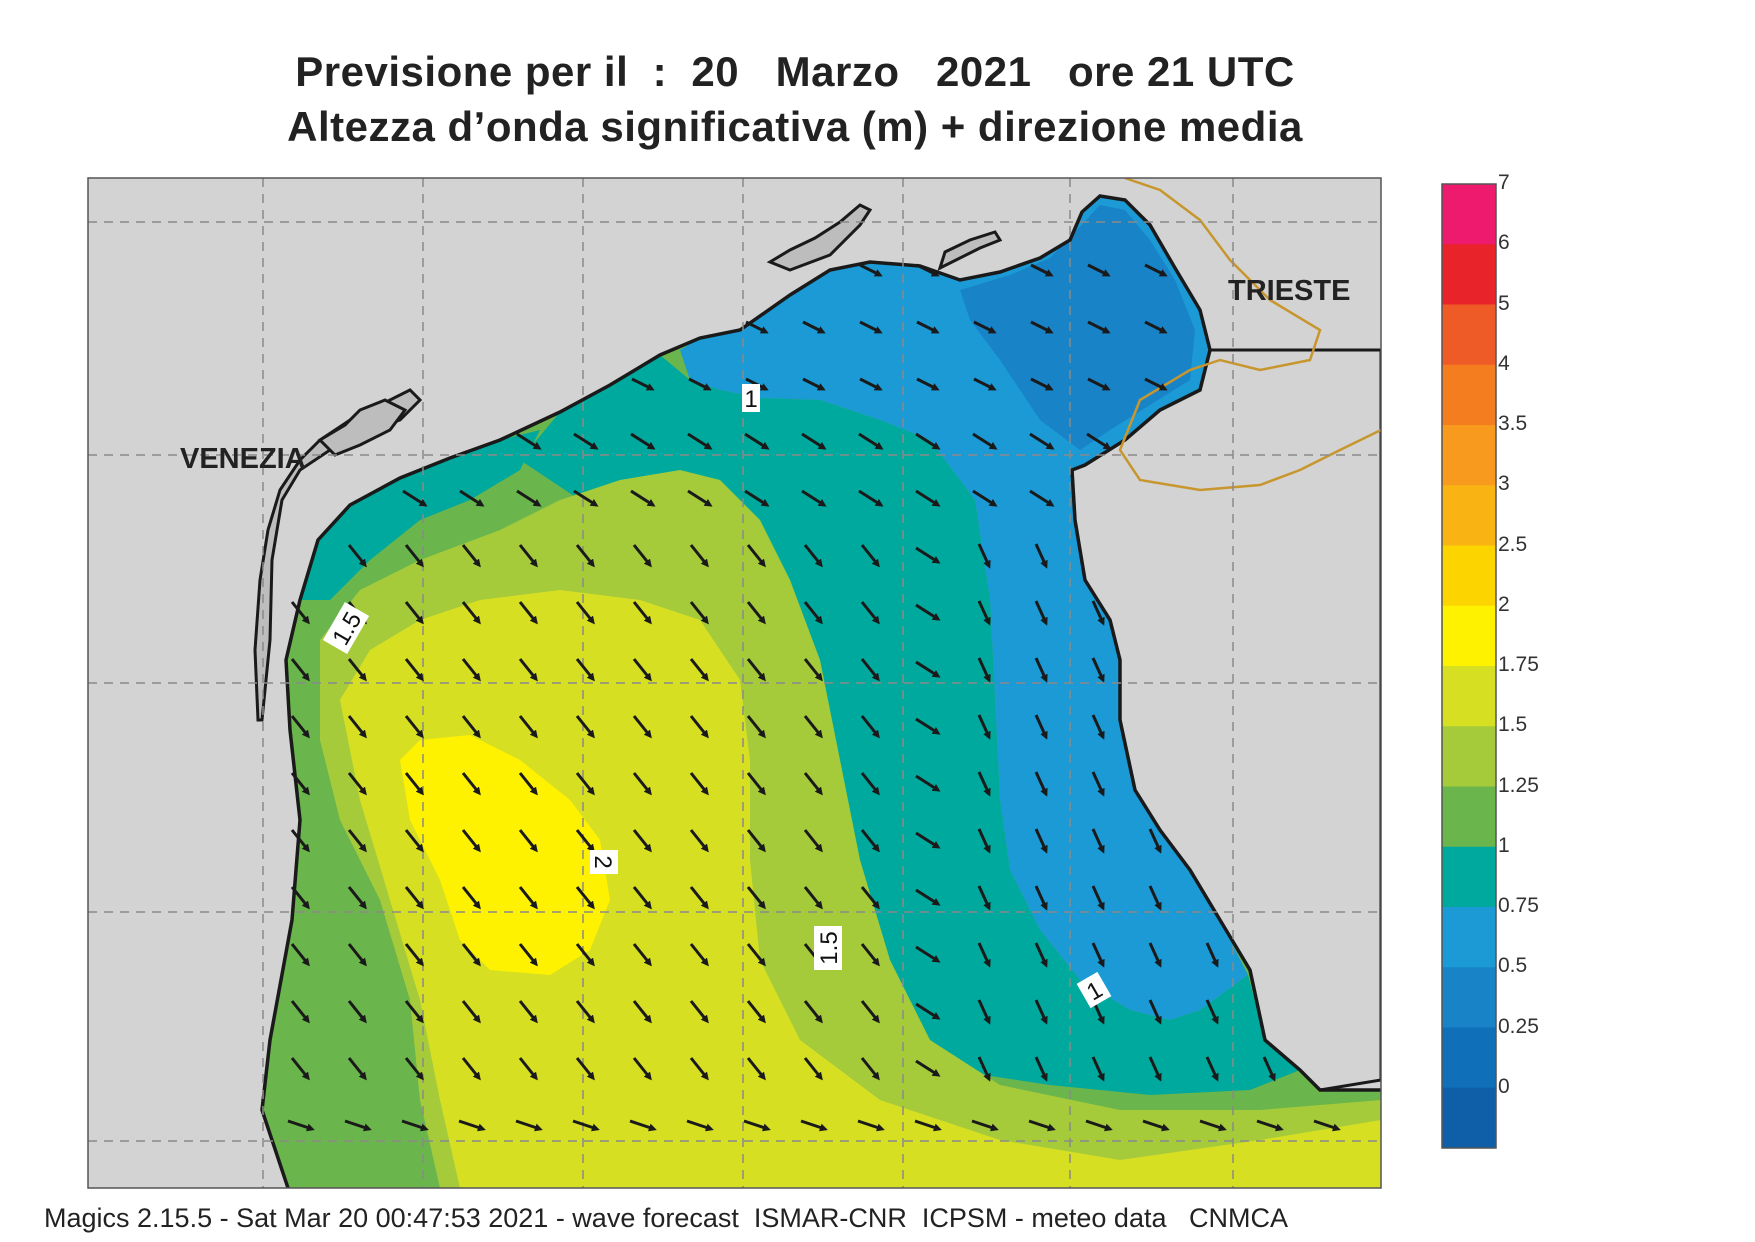 The height and width of the screenshot is (1242, 1755). Describe the element at coordinates (338, 555) in the screenshot. I see `venice-lagoon` at that location.